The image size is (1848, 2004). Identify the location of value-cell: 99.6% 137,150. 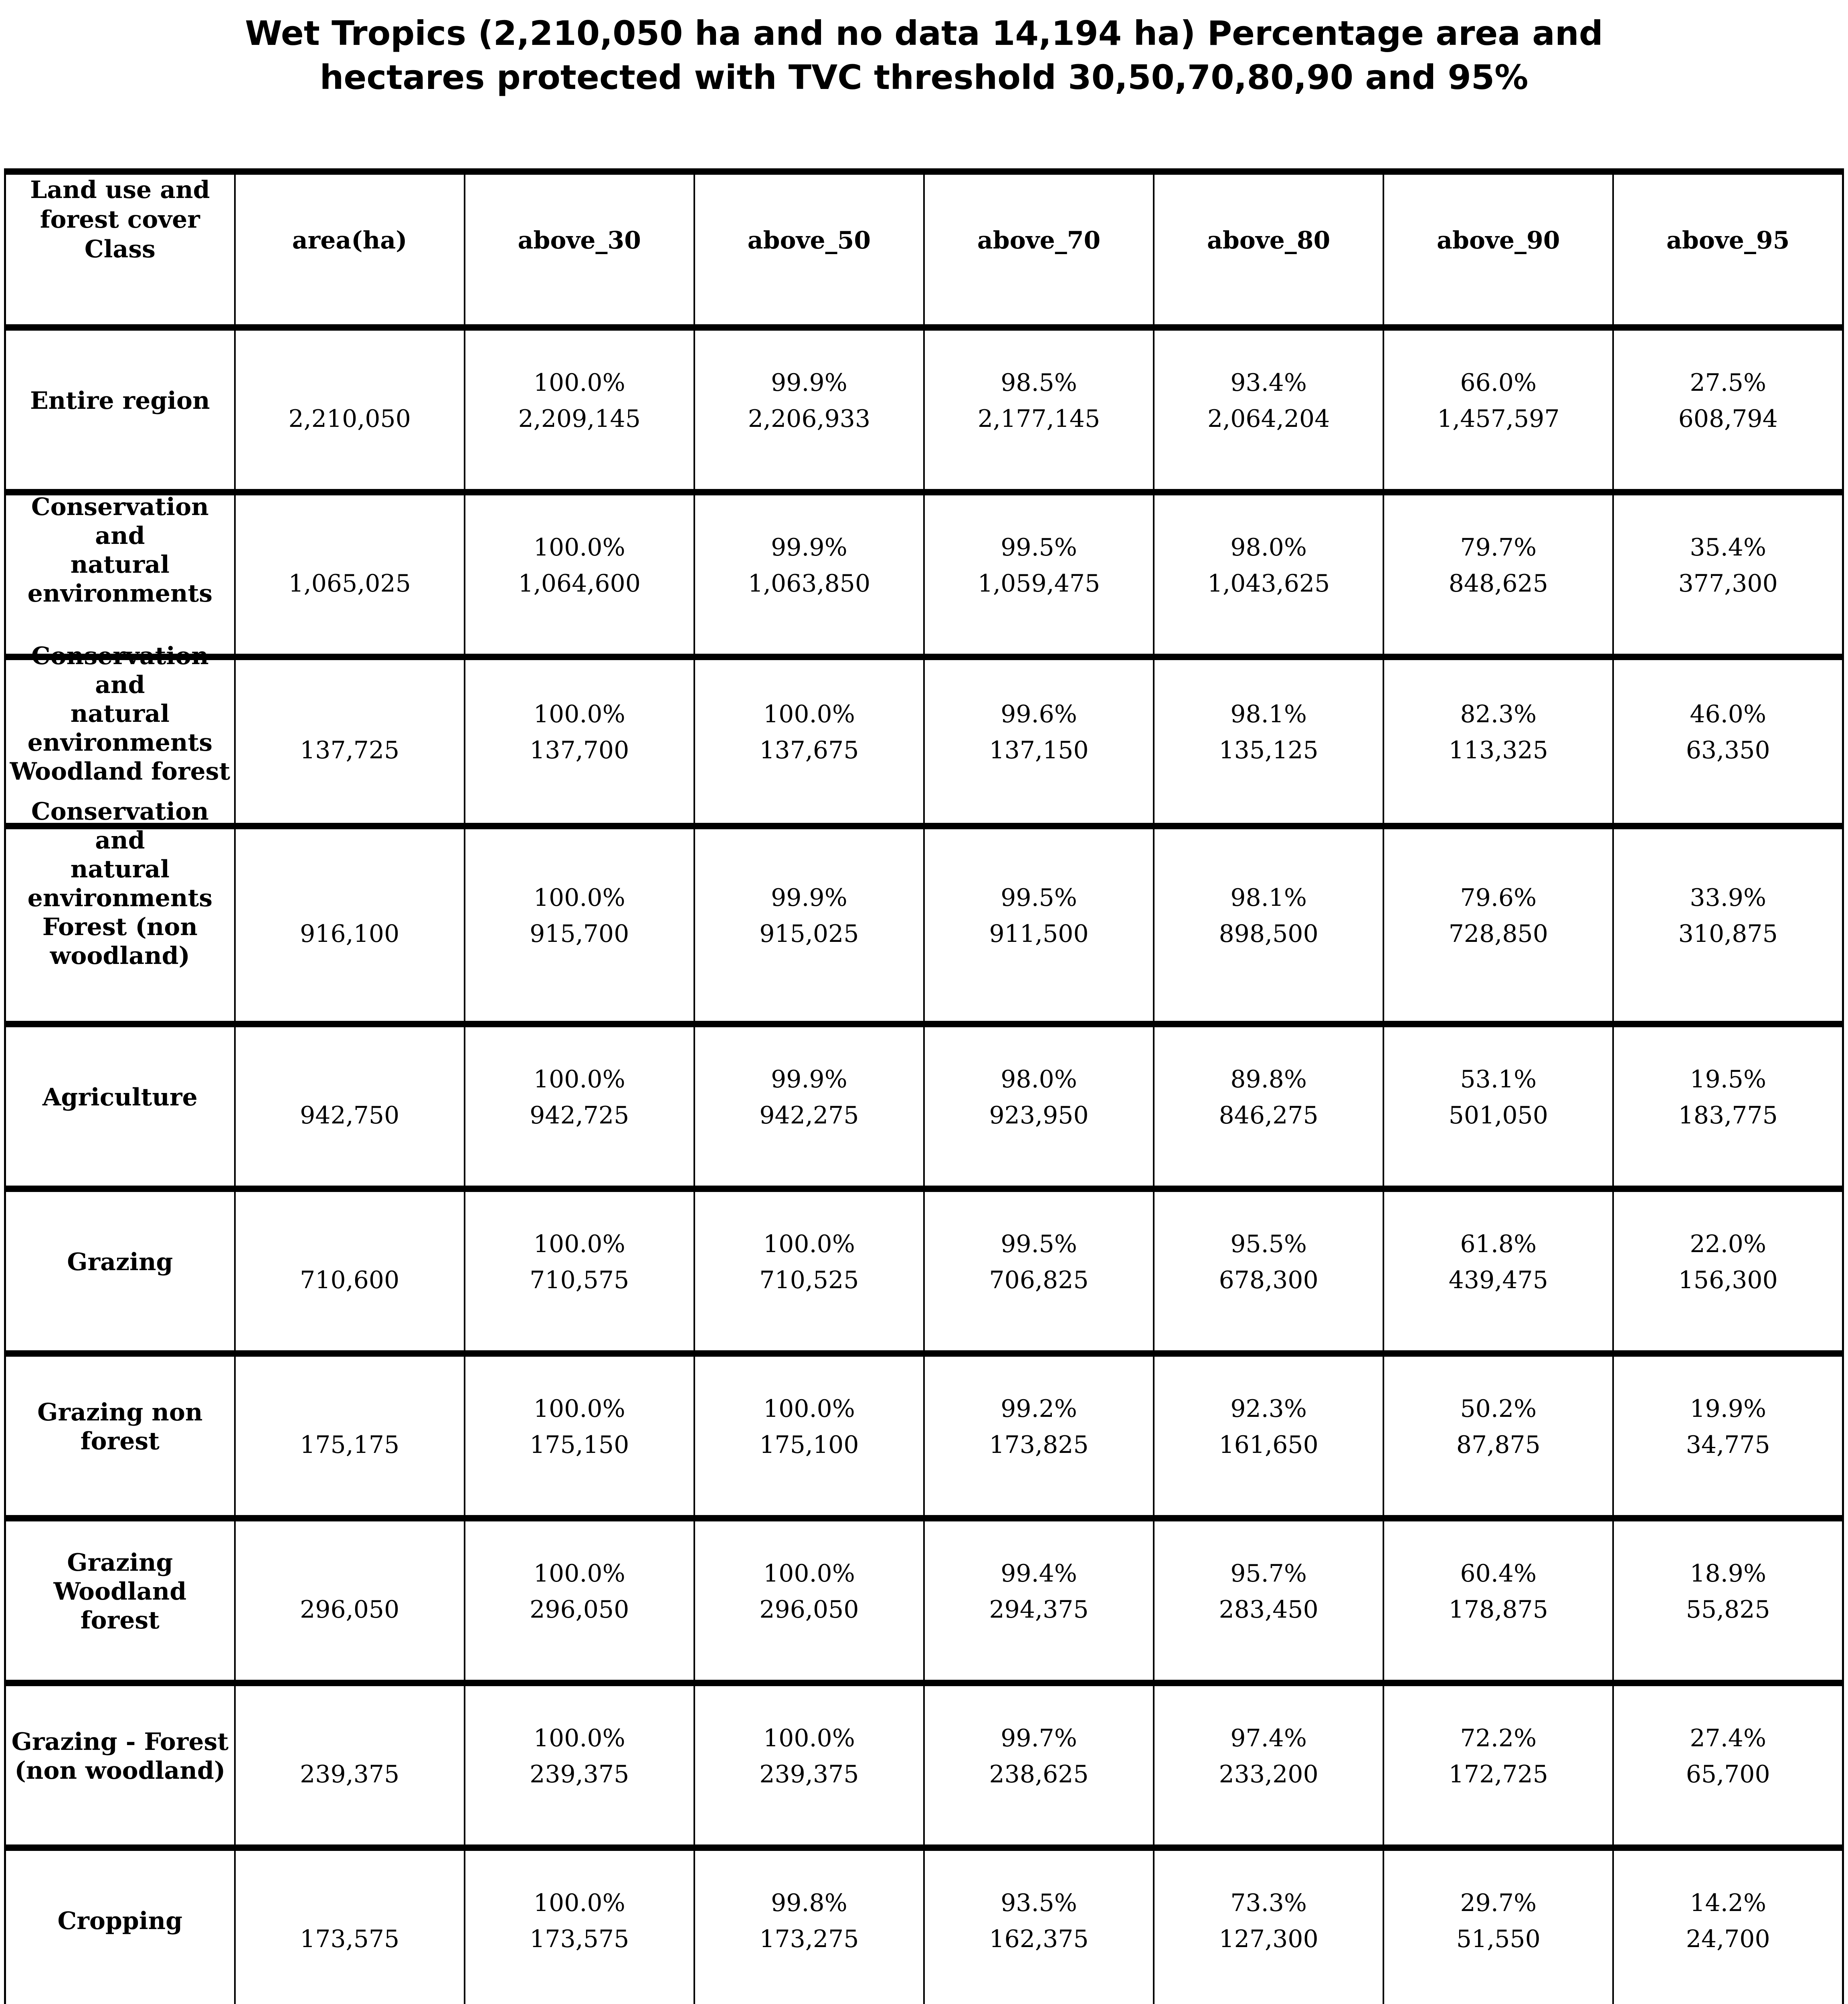
(1039, 741).